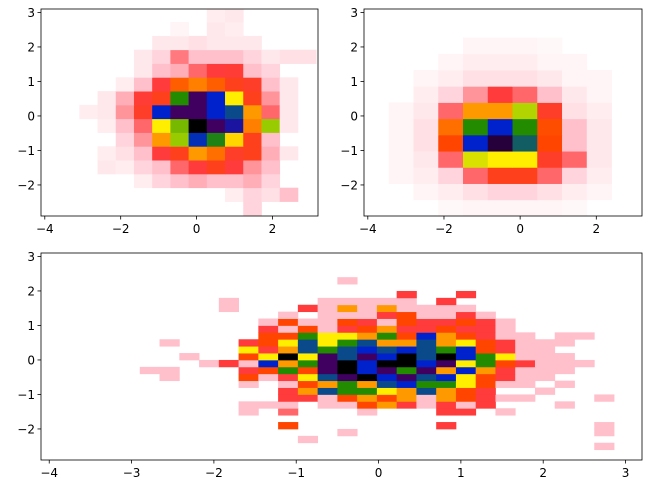 The width and height of the screenshot is (651, 491). Describe the element at coordinates (26, 395) in the screenshot. I see `y-tick-label: −1` at that location.